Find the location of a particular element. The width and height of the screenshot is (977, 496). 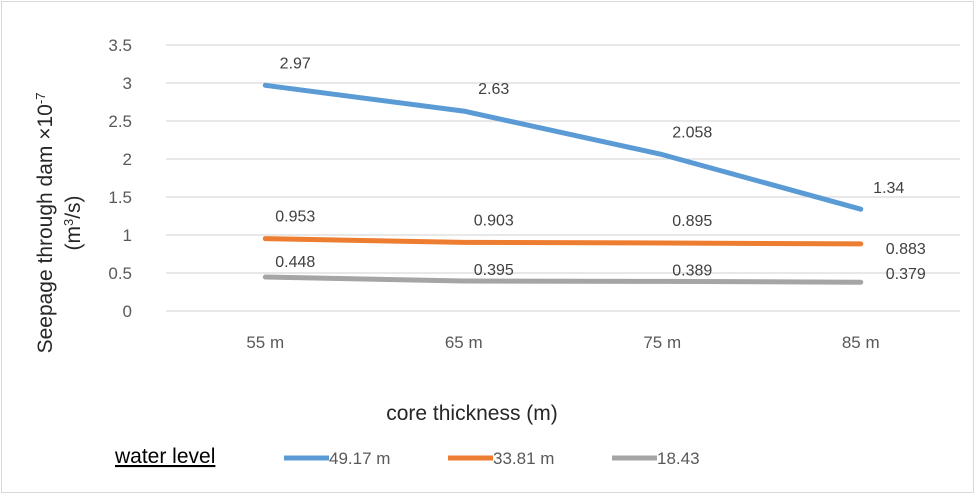

y-axis-units: (m3/s) is located at coordinates (73, 222).